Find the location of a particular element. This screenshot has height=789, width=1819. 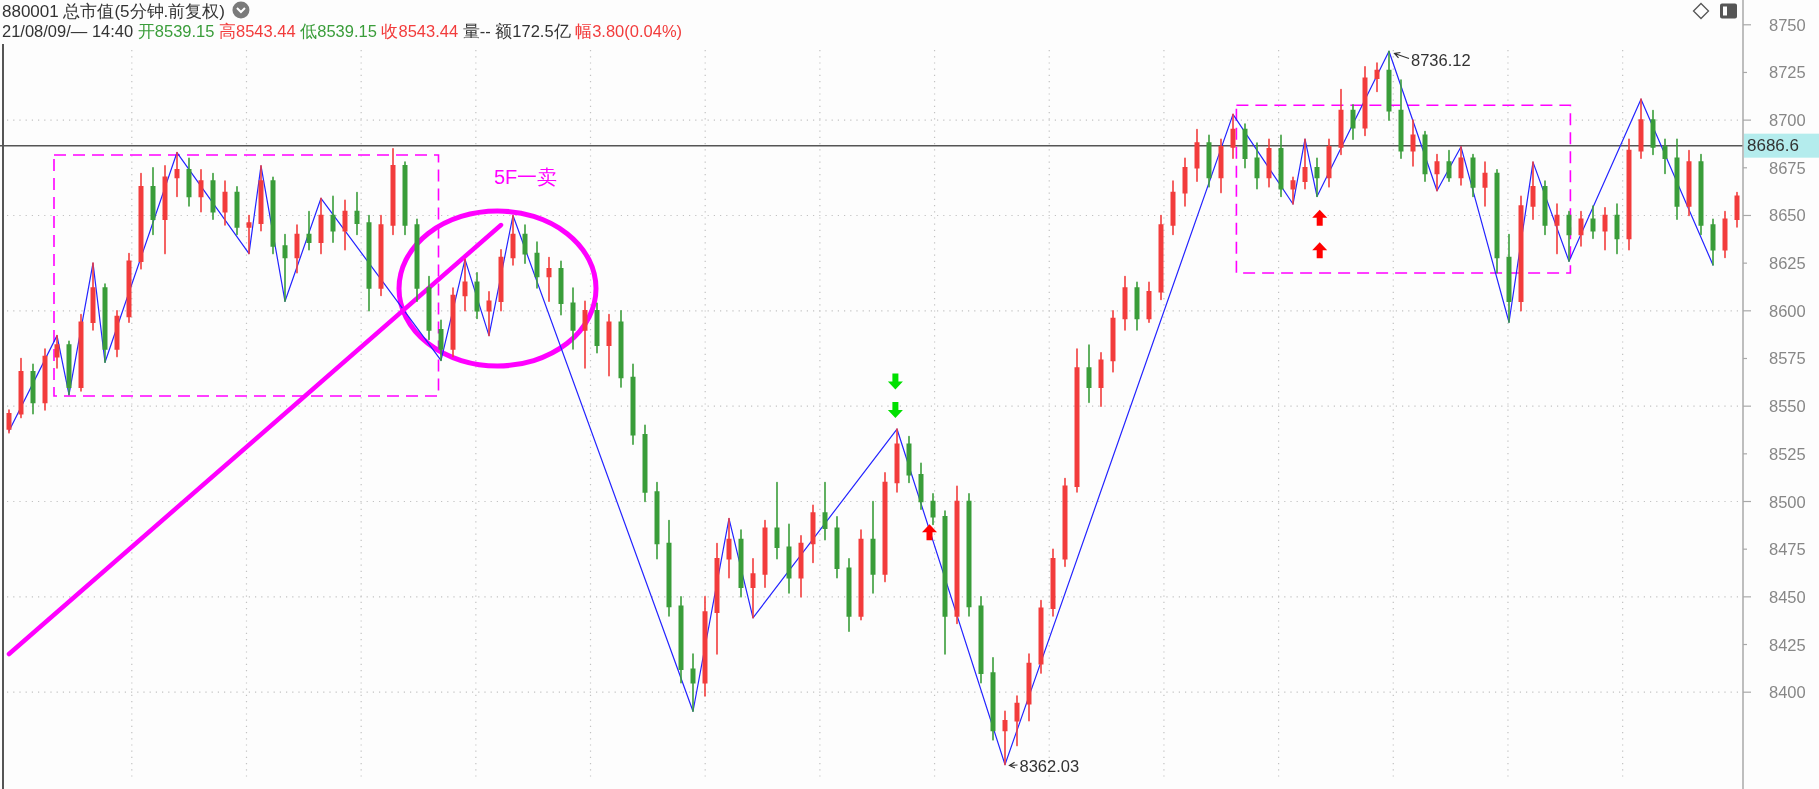

y-tick-label: 8425 is located at coordinates (1787, 644).